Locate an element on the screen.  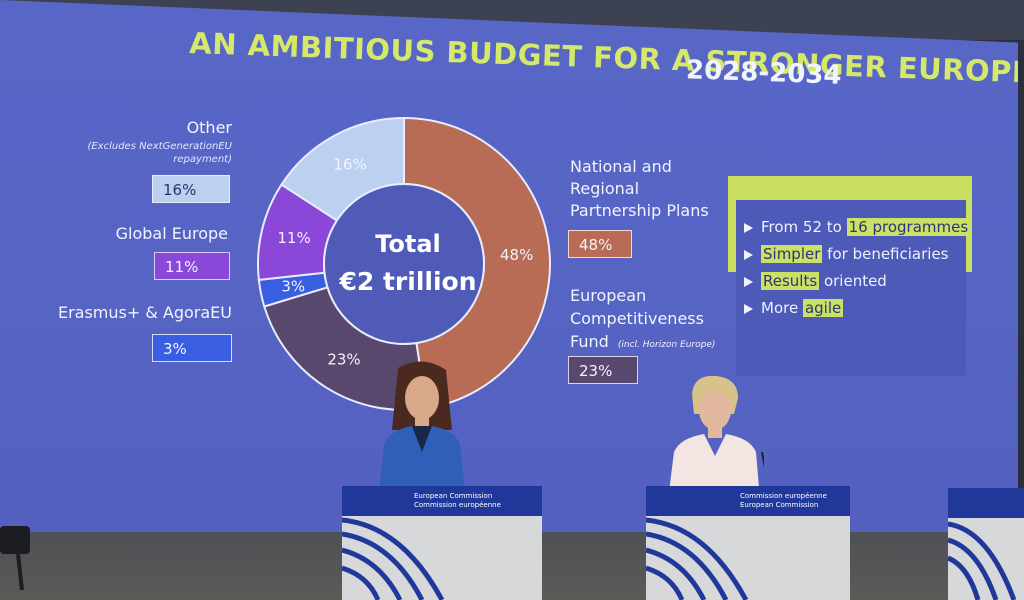
legend-erasmus-pct: 3% is located at coordinates (192, 348).